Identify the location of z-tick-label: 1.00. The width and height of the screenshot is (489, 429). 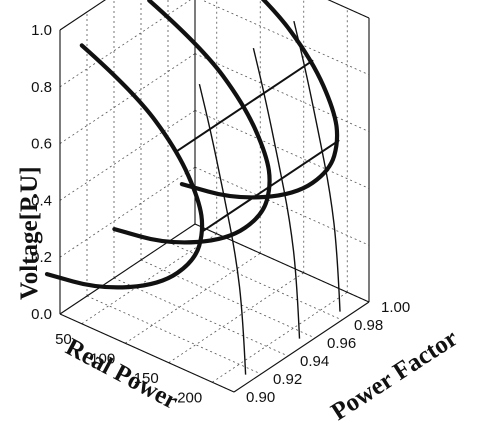
(395, 307).